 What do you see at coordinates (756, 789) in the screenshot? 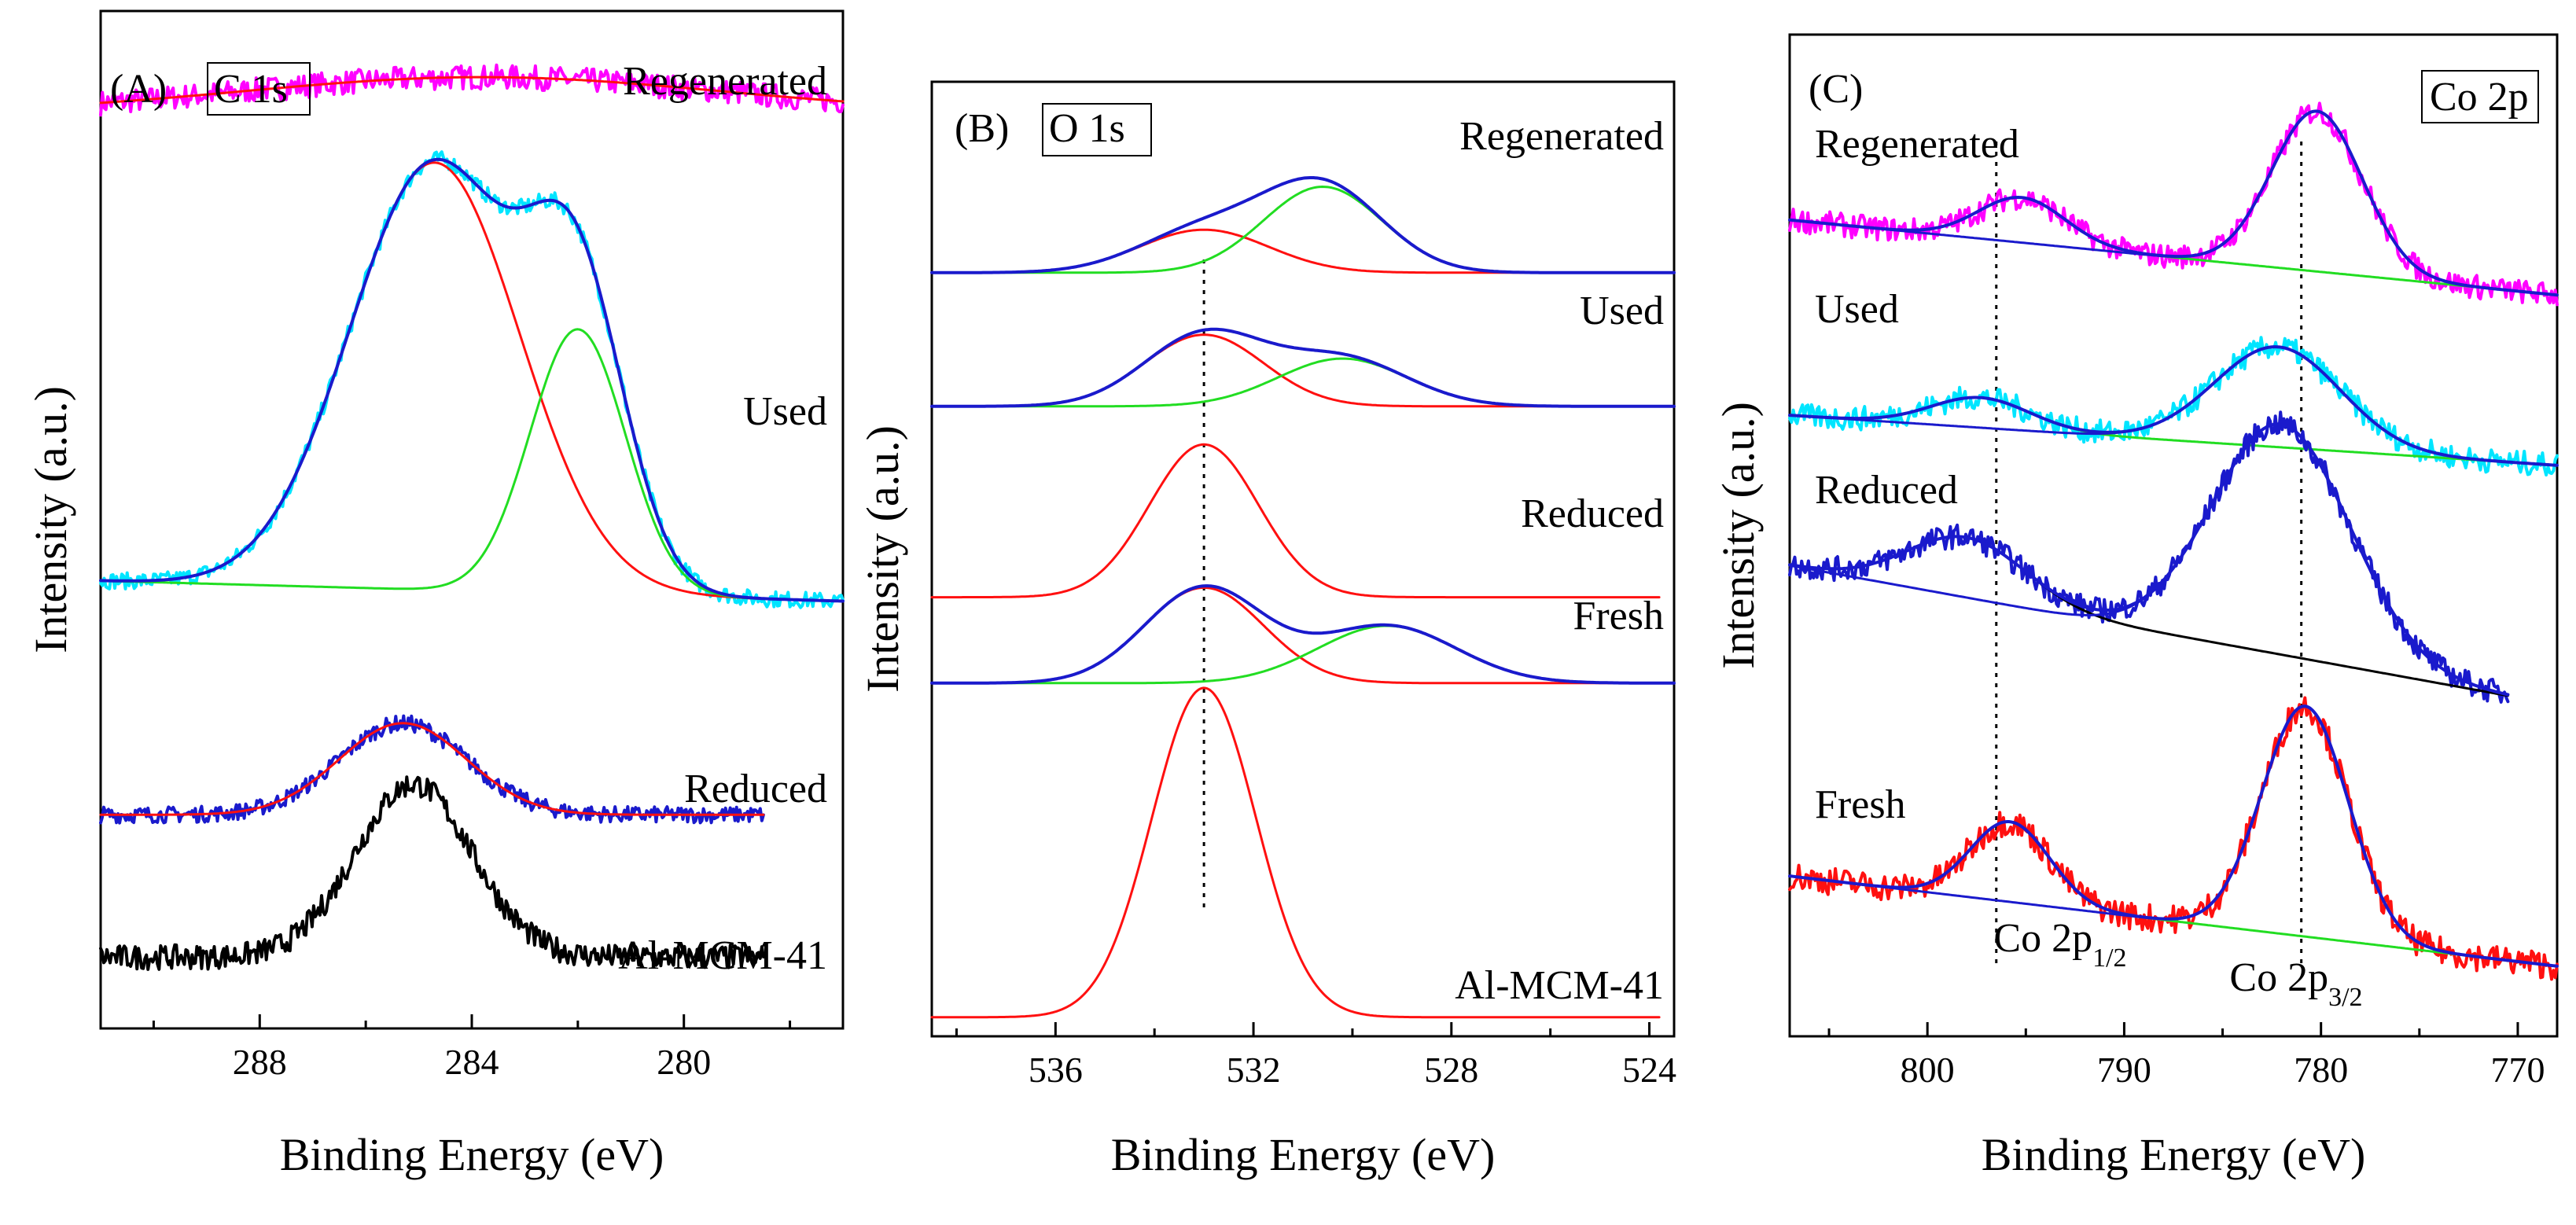
I see `panel-a-label-reduced: Reduced` at bounding box center [756, 789].